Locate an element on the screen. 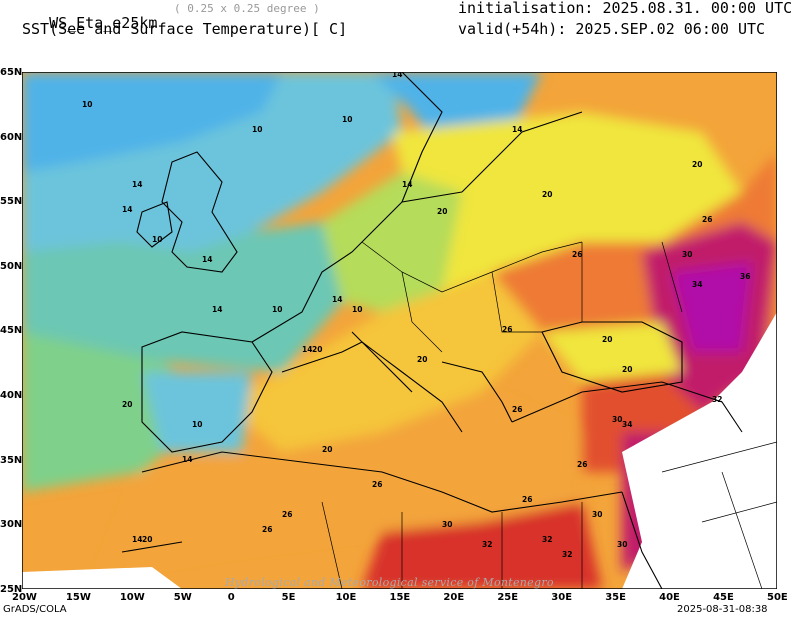 This screenshot has width=800, height=618. lat-label: 25N is located at coordinates (11, 589).